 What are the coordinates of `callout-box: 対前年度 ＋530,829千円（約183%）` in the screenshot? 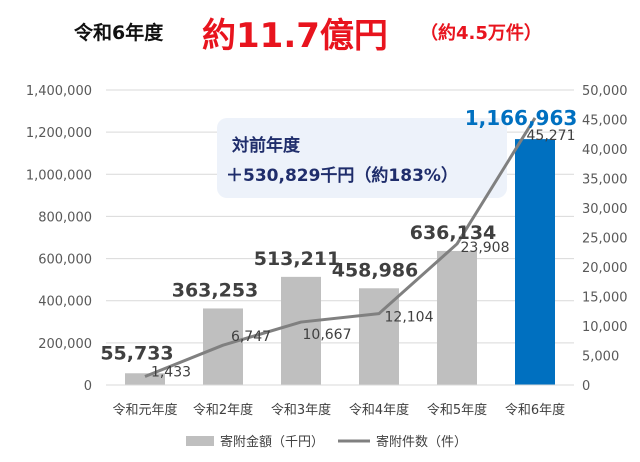 It's located at (362, 158).